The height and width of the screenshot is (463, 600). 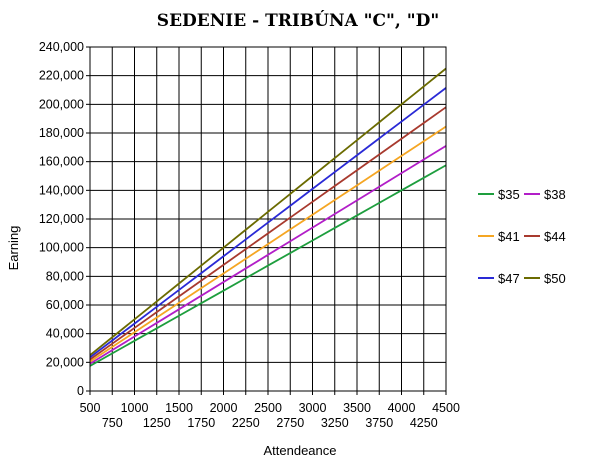 I want to click on chart-title: SEDENIE - TRIBÚNA "C", "D", so click(x=298, y=20).